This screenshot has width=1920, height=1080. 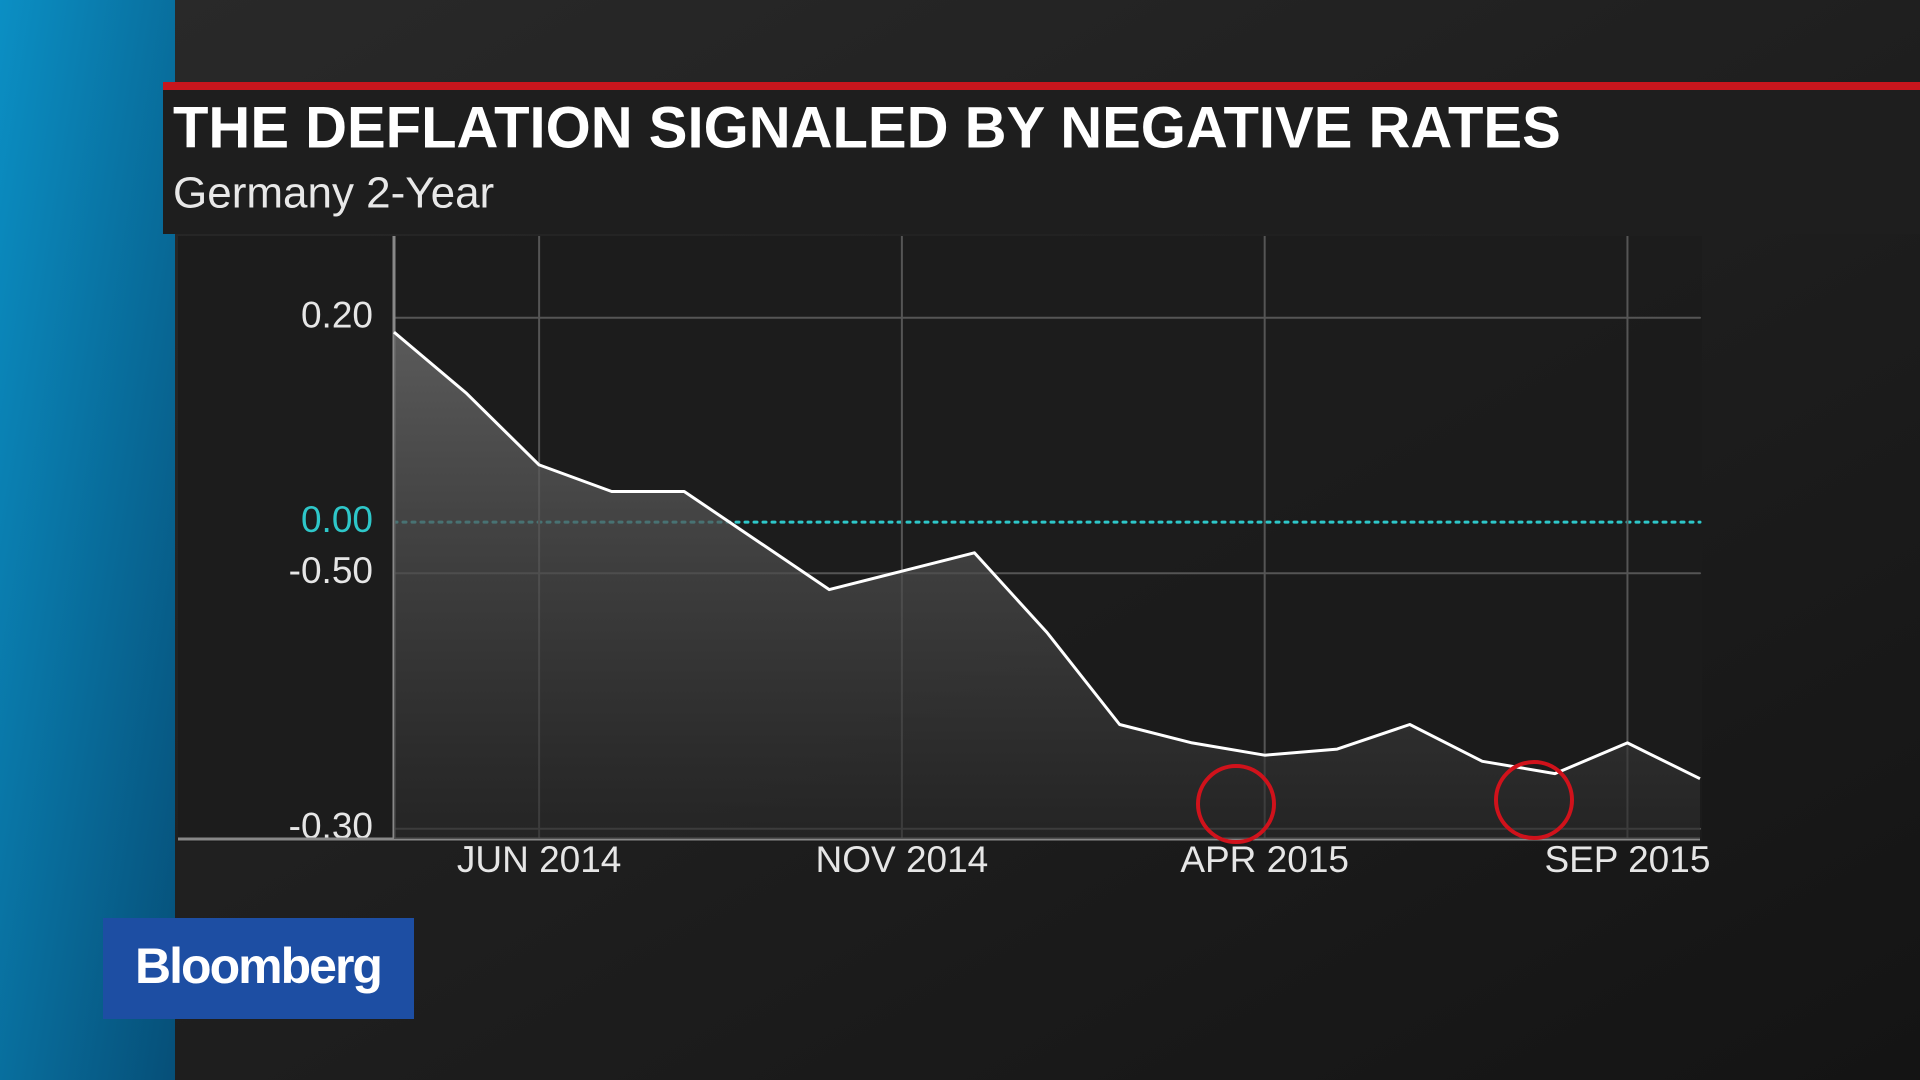 I want to click on title-bar, so click(x=1041, y=158).